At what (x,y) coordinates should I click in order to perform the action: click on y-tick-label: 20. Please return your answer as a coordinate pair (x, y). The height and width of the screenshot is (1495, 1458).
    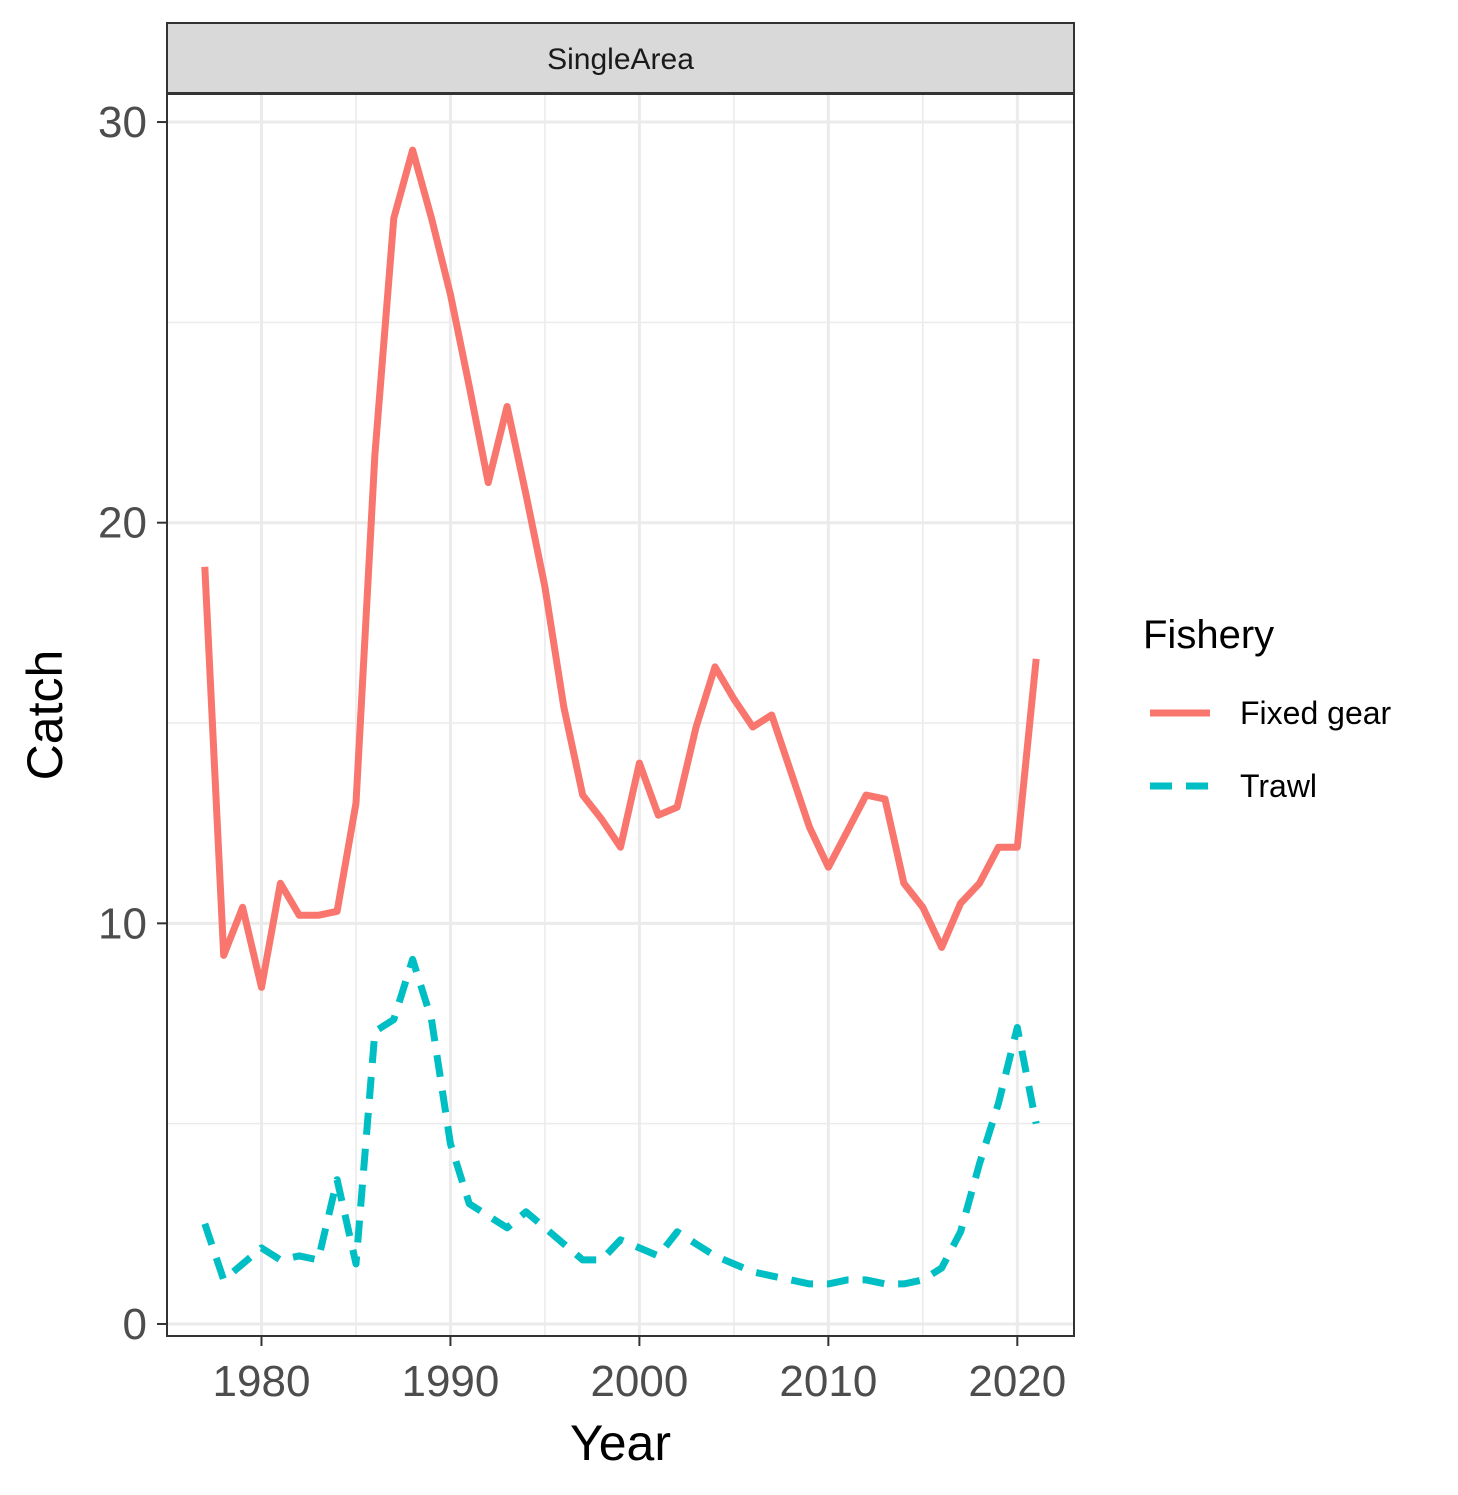
    Looking at the image, I should click on (122, 523).